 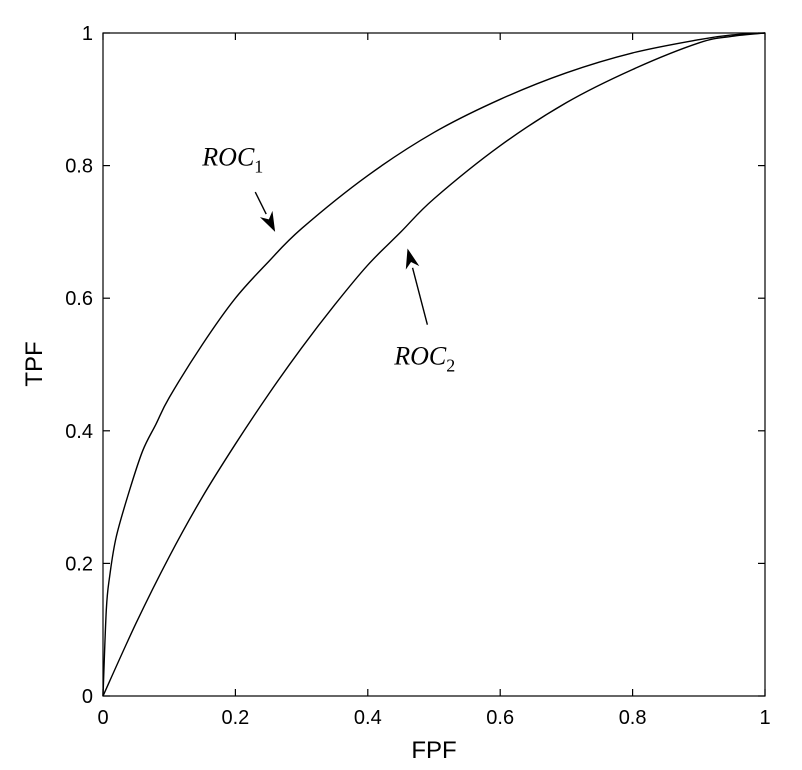 What do you see at coordinates (424, 359) in the screenshot?
I see `annotation-roc2: ROC2` at bounding box center [424, 359].